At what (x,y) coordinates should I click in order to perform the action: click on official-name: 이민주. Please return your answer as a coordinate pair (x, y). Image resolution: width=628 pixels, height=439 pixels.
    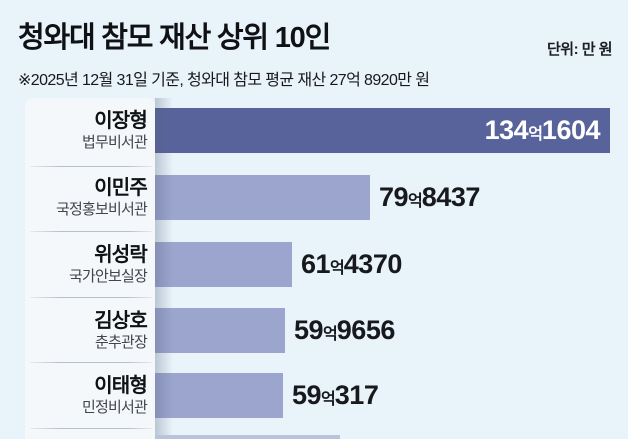
    Looking at the image, I should click on (121, 187).